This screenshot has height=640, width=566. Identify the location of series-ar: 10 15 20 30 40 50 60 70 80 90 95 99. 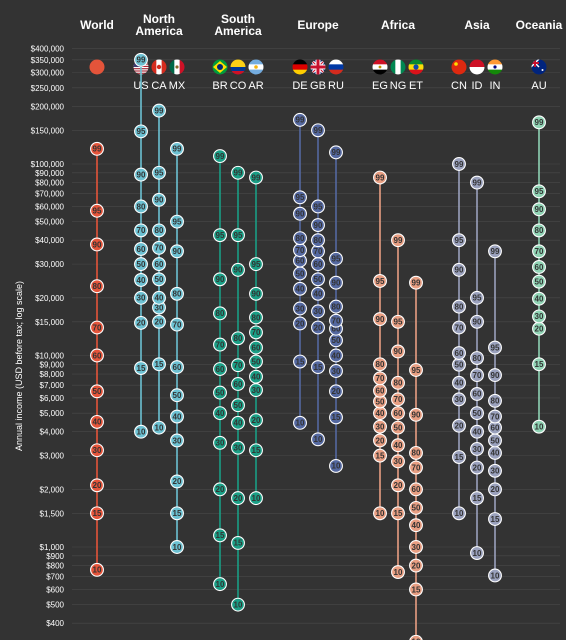
(256, 338).